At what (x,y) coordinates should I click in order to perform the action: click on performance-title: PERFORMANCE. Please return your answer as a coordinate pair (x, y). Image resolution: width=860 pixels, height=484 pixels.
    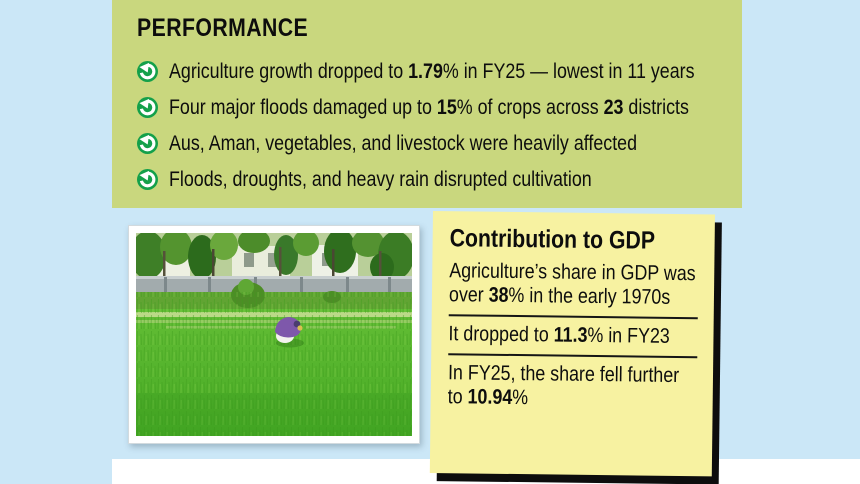
    Looking at the image, I should click on (223, 28).